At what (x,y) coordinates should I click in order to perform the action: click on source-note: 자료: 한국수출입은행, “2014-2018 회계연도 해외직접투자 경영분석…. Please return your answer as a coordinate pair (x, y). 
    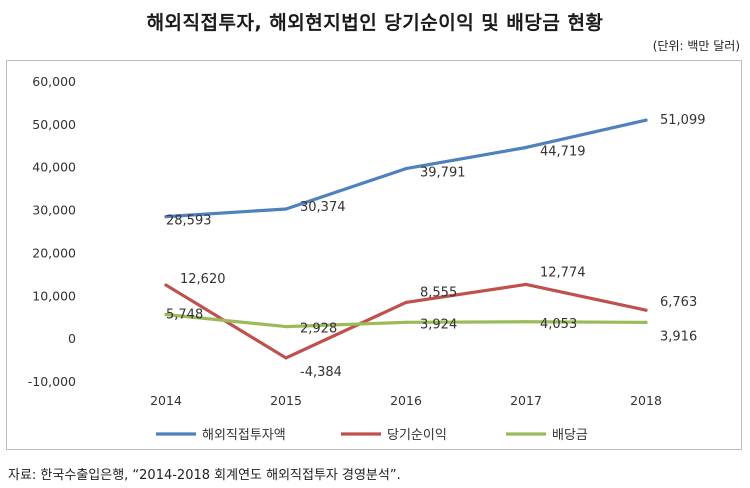
    Looking at the image, I should click on (204, 475).